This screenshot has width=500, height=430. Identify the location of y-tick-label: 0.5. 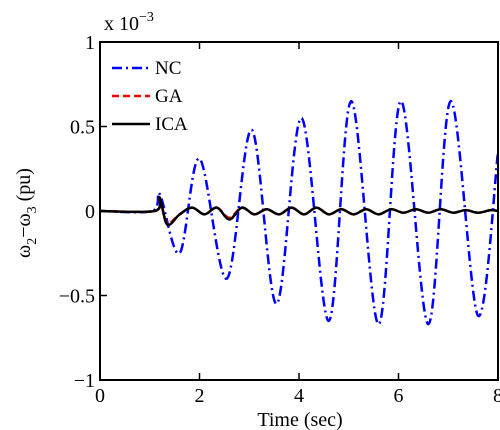
(82, 128).